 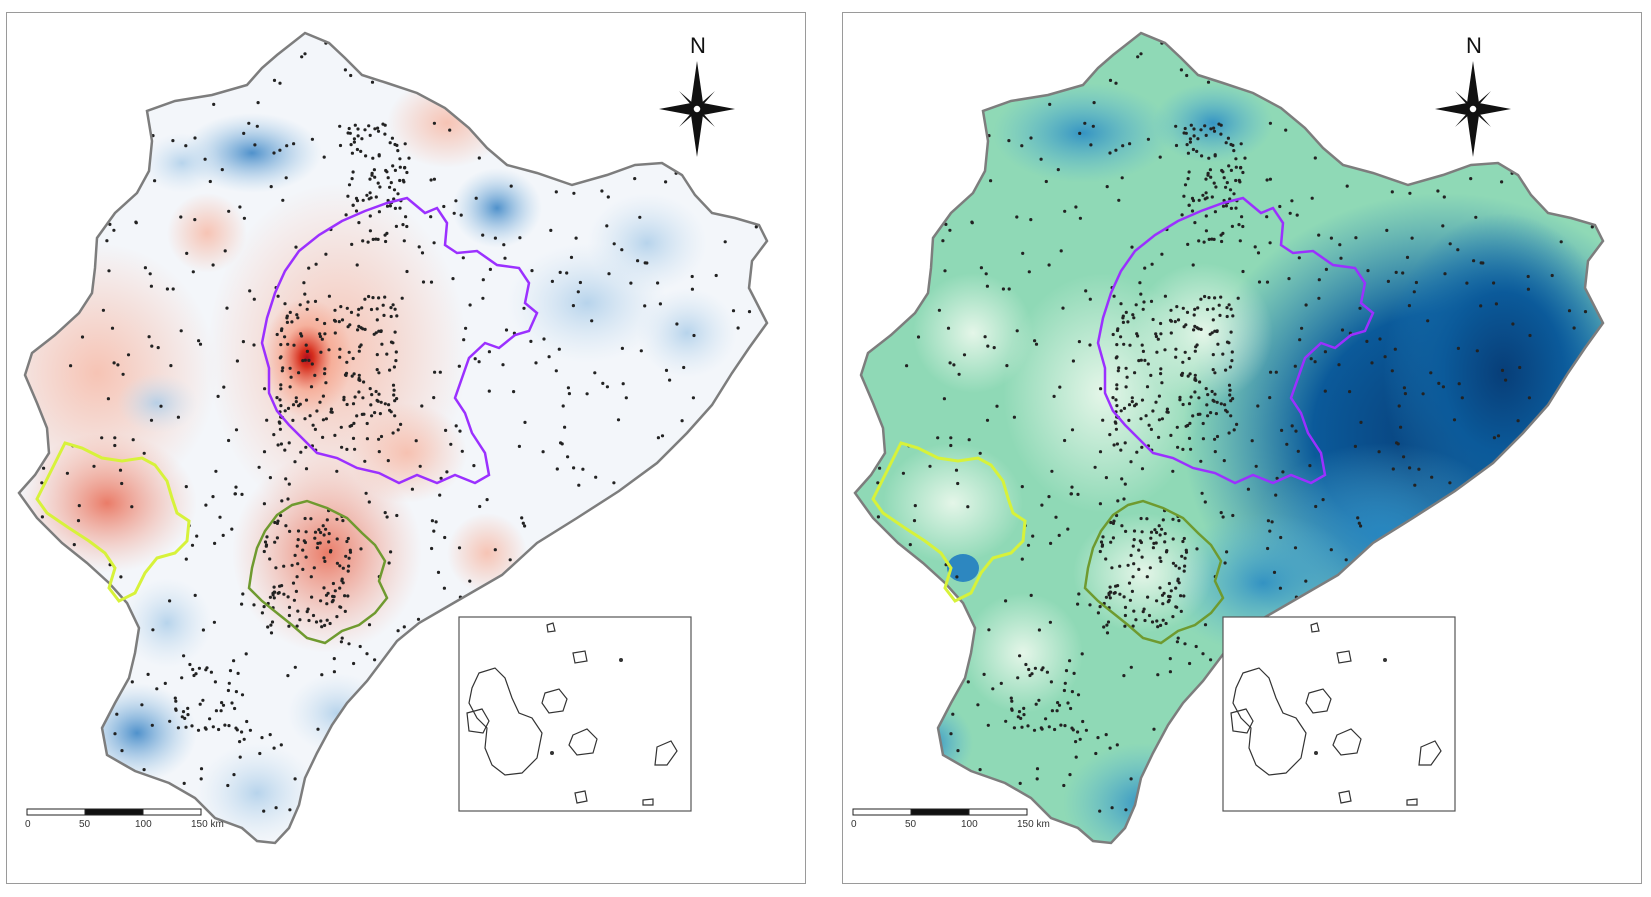 What do you see at coordinates (1235, 340) in the screenshot?
I see `central-region-outline-right` at bounding box center [1235, 340].